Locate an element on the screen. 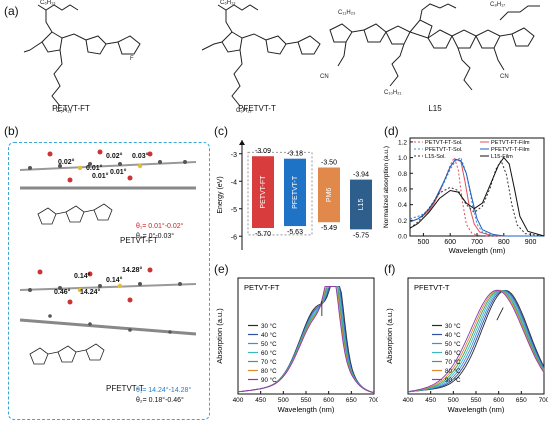 The width and height of the screenshot is (550, 423). axis-arrow is located at coordinates (242, 142).